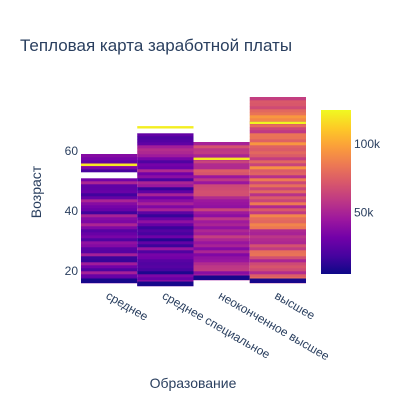  Describe the element at coordinates (72, 151) in the screenshot. I see `y-tick-label: 60` at that location.